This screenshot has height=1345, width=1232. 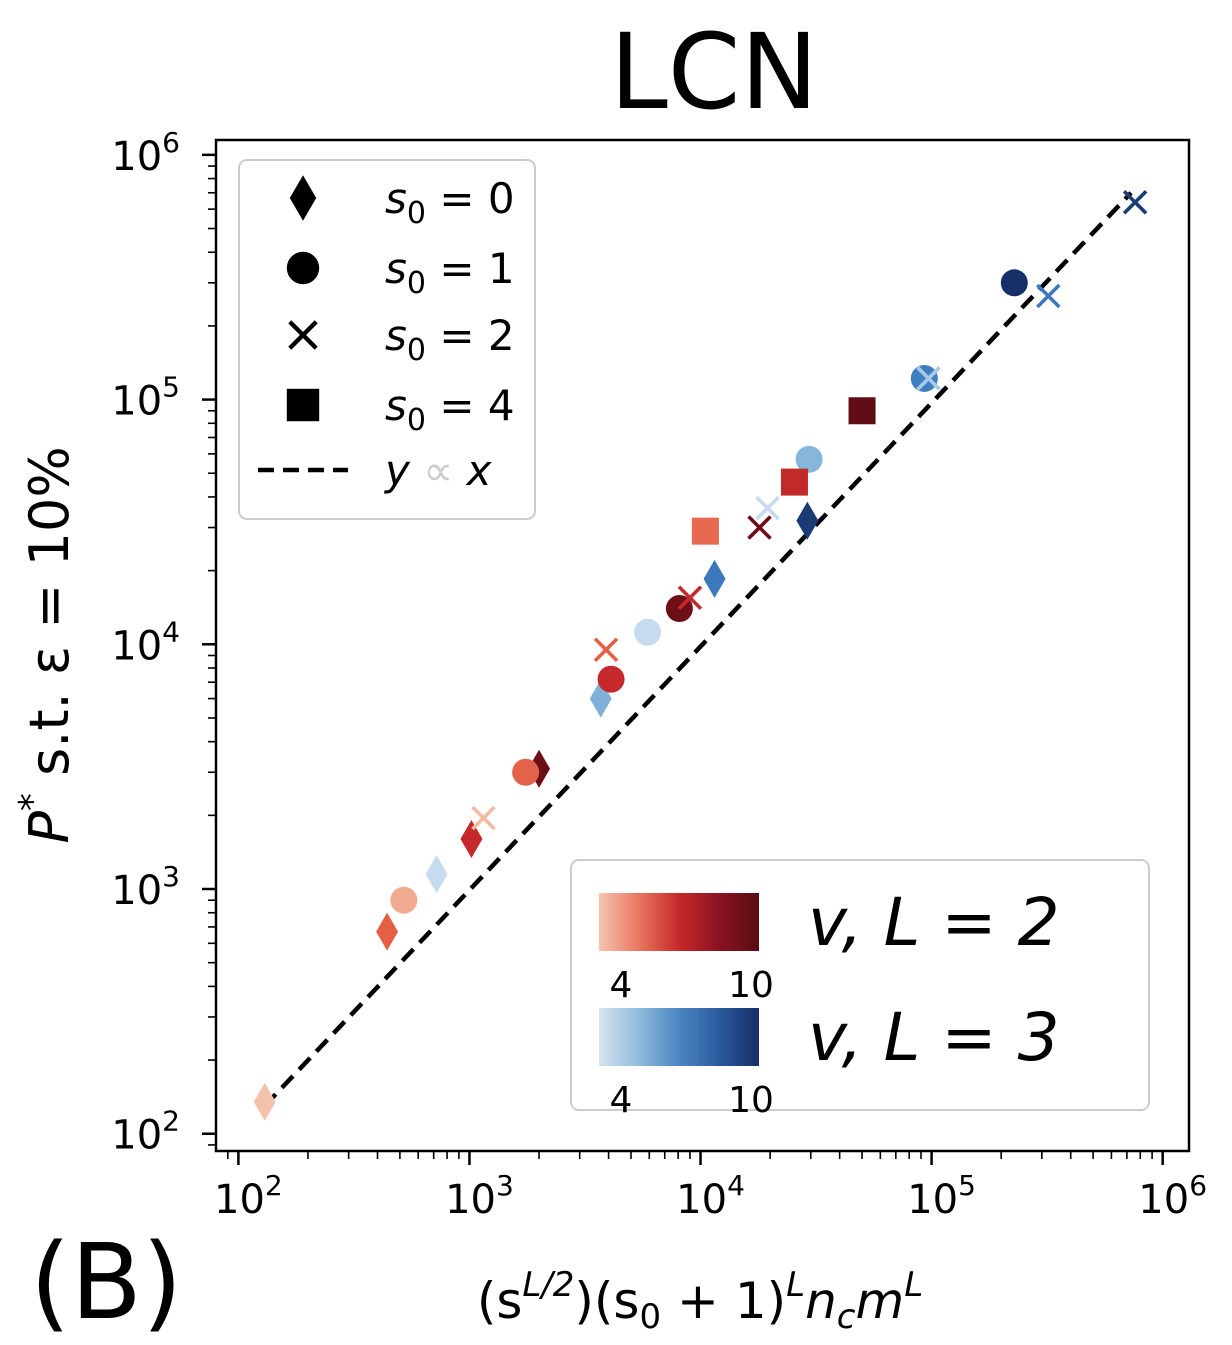 I want to click on legend-label-x: s0 = 2, so click(x=450, y=339).